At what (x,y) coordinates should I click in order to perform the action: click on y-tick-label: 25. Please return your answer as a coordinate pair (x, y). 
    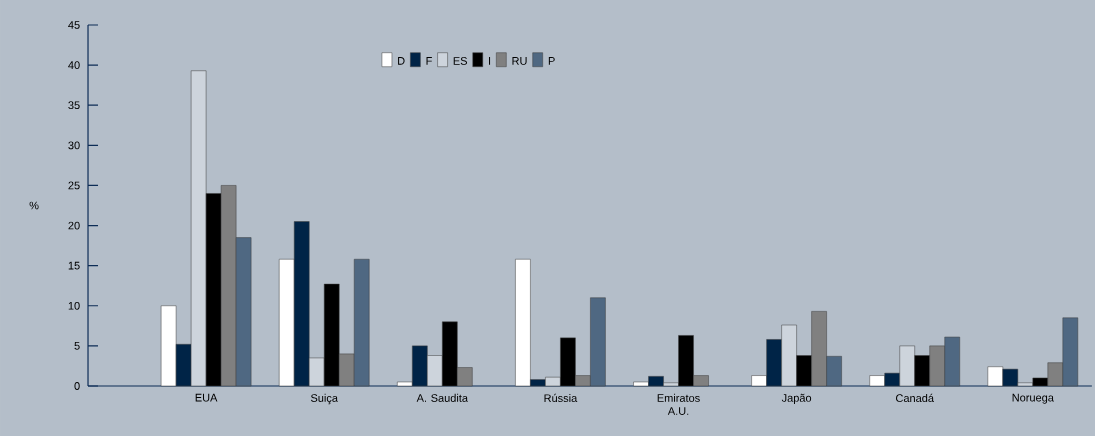
    Looking at the image, I should click on (74, 185).